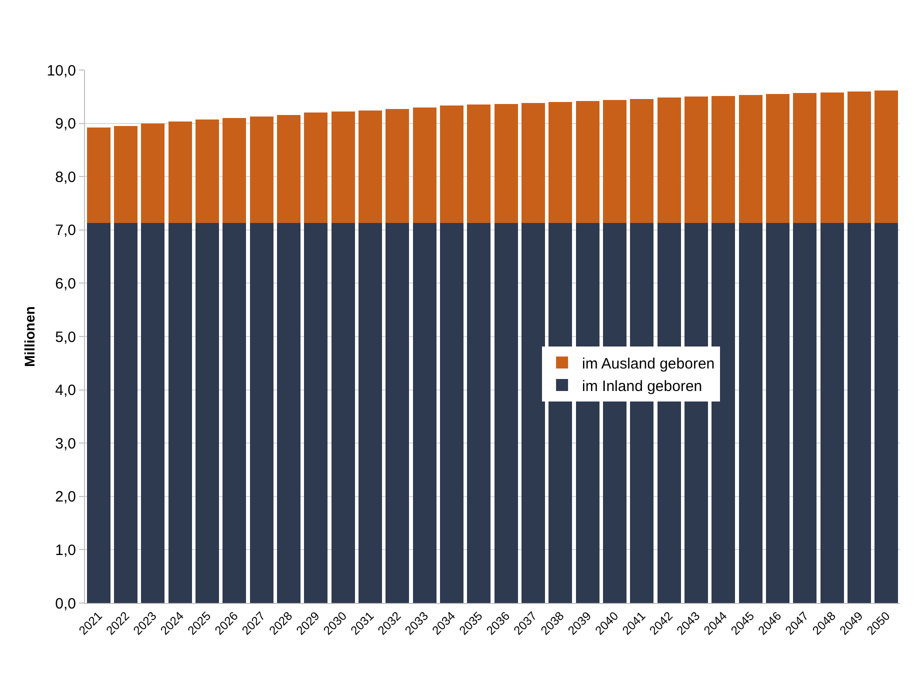 The width and height of the screenshot is (915, 678). Describe the element at coordinates (648, 363) in the screenshot. I see `legend-label: im Ausland geboren` at that location.